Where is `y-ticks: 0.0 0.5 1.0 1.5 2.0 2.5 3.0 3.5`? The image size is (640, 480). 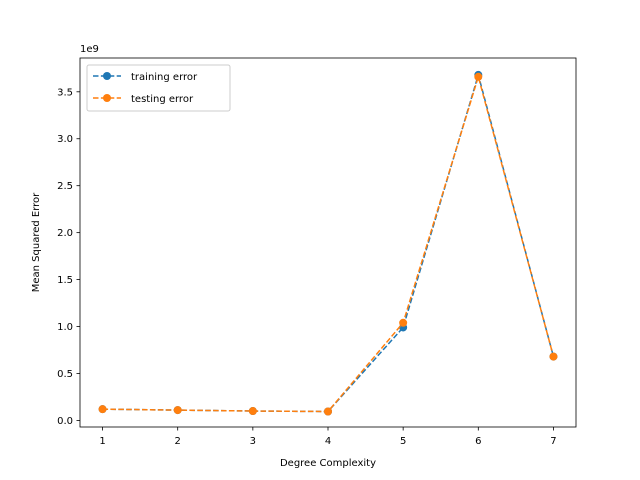
y-ticks: 0.0 0.5 1.0 1.5 2.0 2.5 3.0 3.5 is located at coordinates (68, 257).